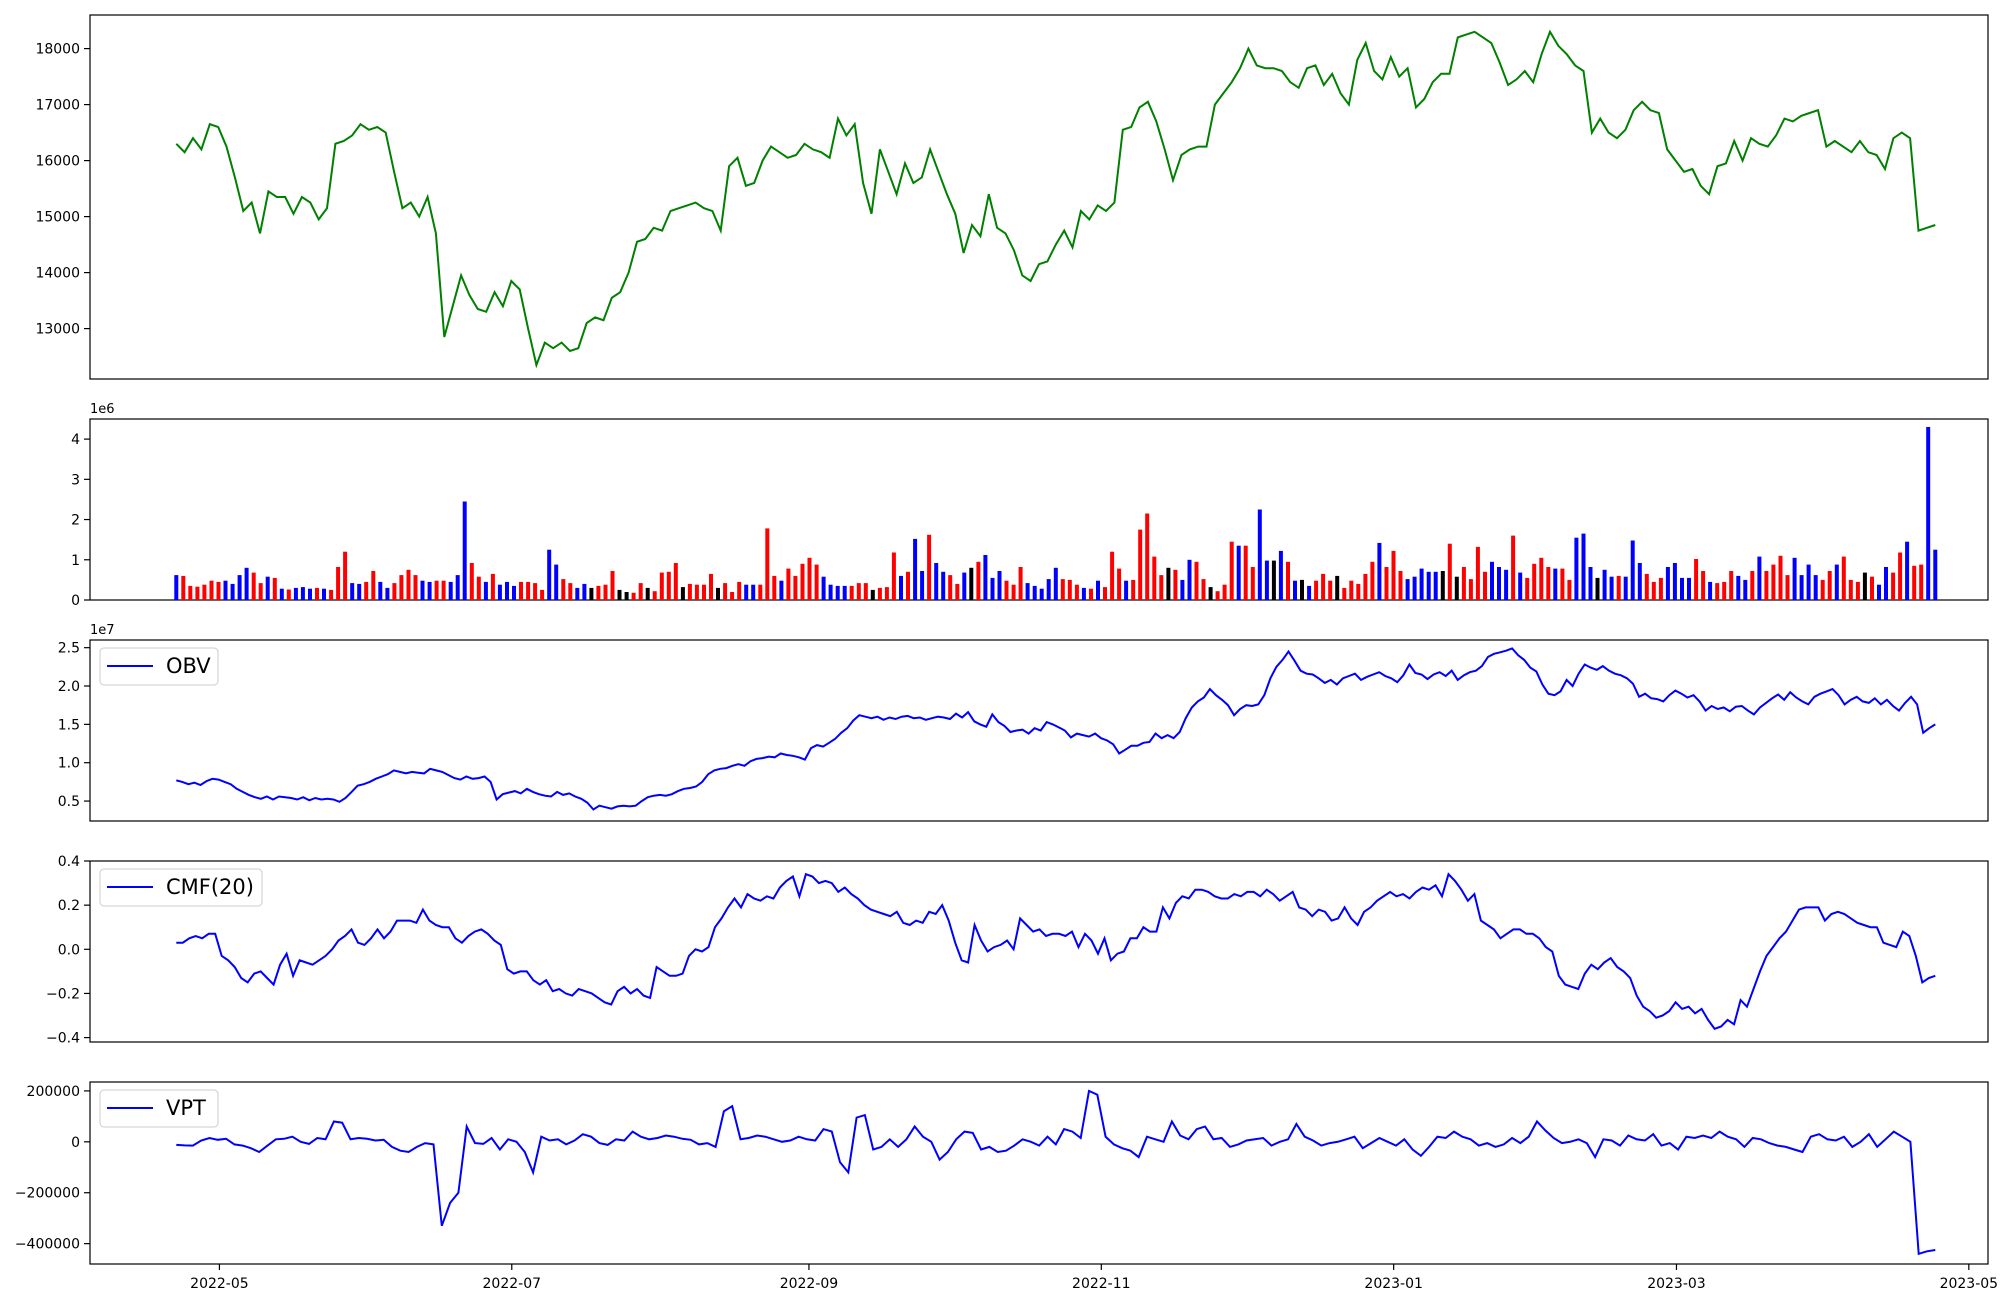 This screenshot has height=1300, width=2000. Describe the element at coordinates (188, 666) in the screenshot. I see `obv-legend-label: OBV` at that location.